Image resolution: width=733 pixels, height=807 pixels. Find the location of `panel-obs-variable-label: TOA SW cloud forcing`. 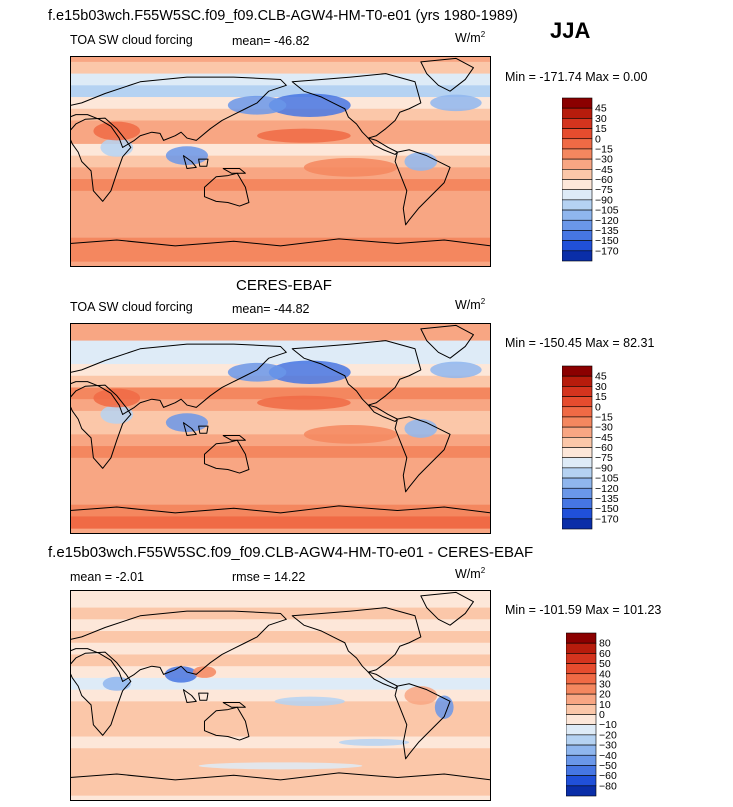

panel-obs-variable-label: TOA SW cloud forcing is located at coordinates (131, 307).